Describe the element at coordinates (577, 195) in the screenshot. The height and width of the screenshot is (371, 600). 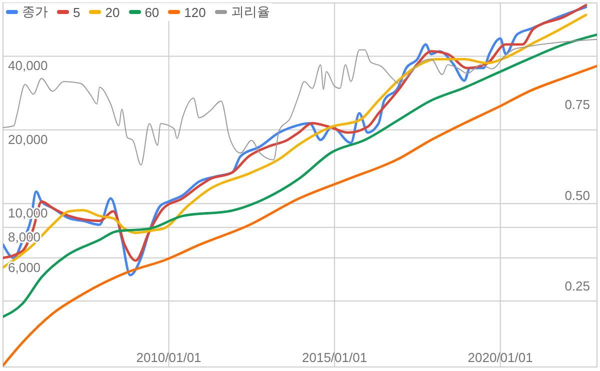
I see `y2-tick-label: 0.50` at that location.